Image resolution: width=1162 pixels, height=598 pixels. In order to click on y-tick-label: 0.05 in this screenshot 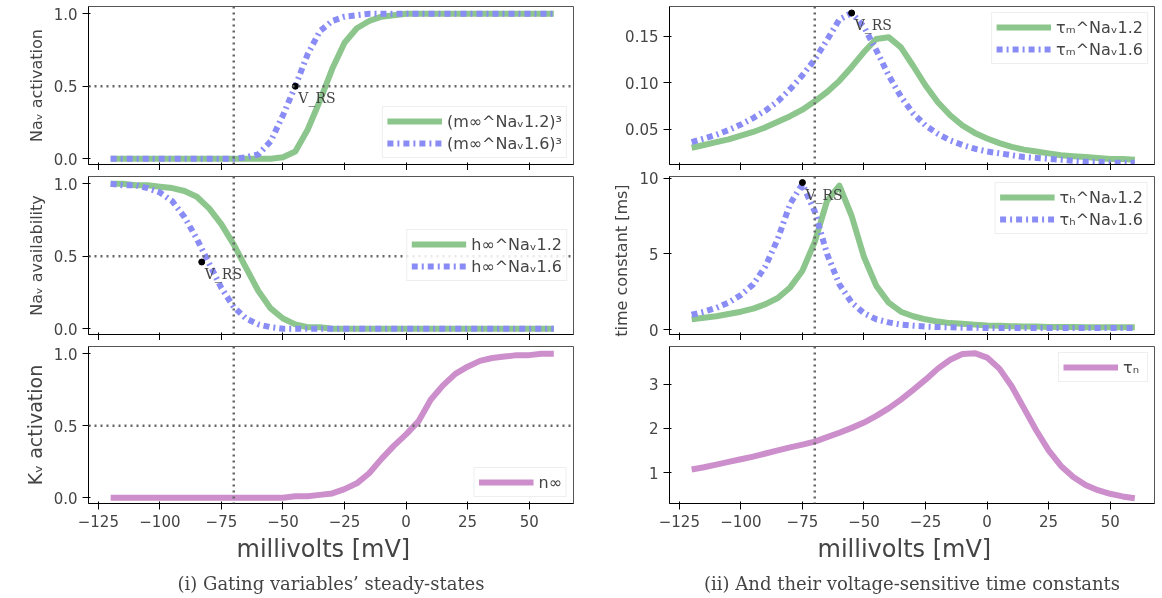, I will do `click(642, 130)`.